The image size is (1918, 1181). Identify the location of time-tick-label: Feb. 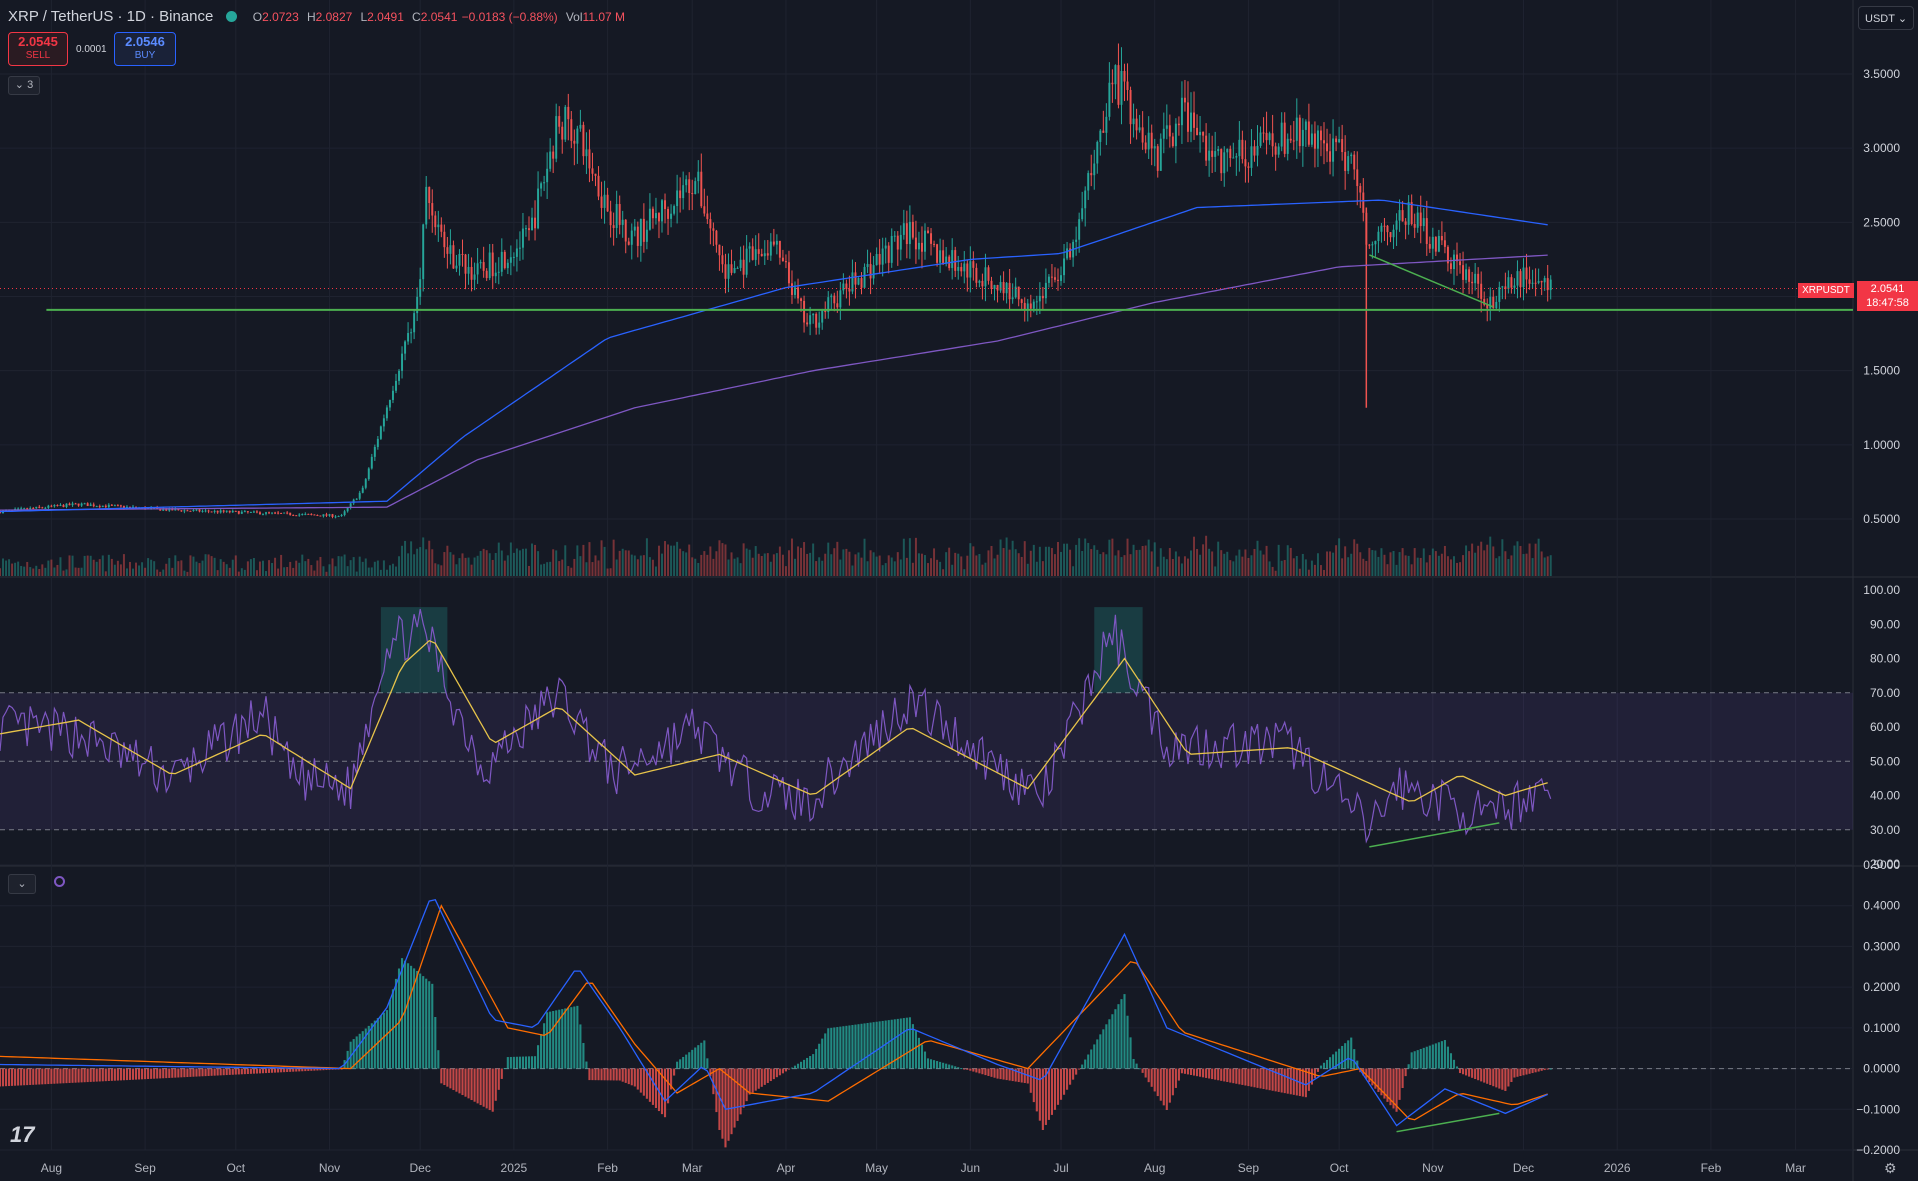
(1711, 1168).